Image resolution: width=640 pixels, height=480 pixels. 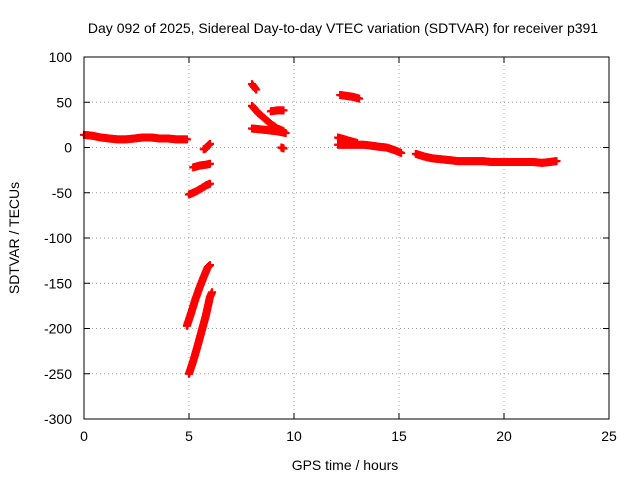 What do you see at coordinates (58, 374) in the screenshot?
I see `y-tick-label: -250` at bounding box center [58, 374].